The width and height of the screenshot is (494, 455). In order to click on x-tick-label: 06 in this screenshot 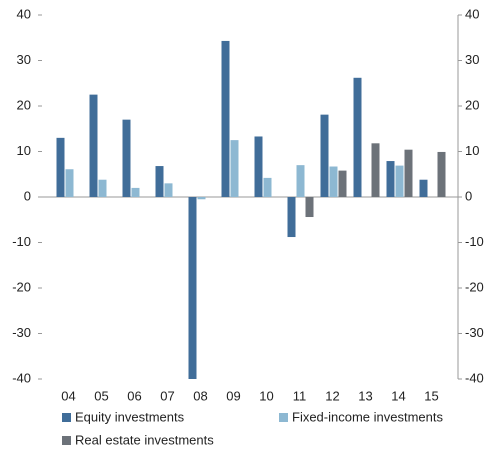, I will do `click(134, 395)`.